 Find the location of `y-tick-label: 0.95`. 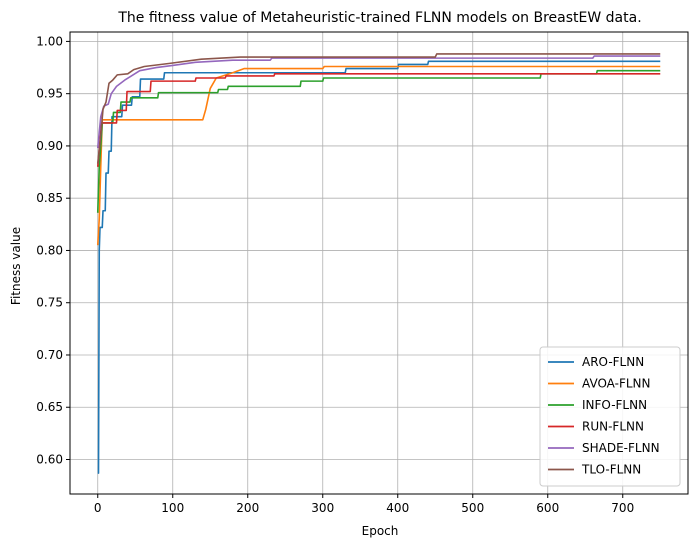

y-tick-label: 0.95 is located at coordinates (49, 94).